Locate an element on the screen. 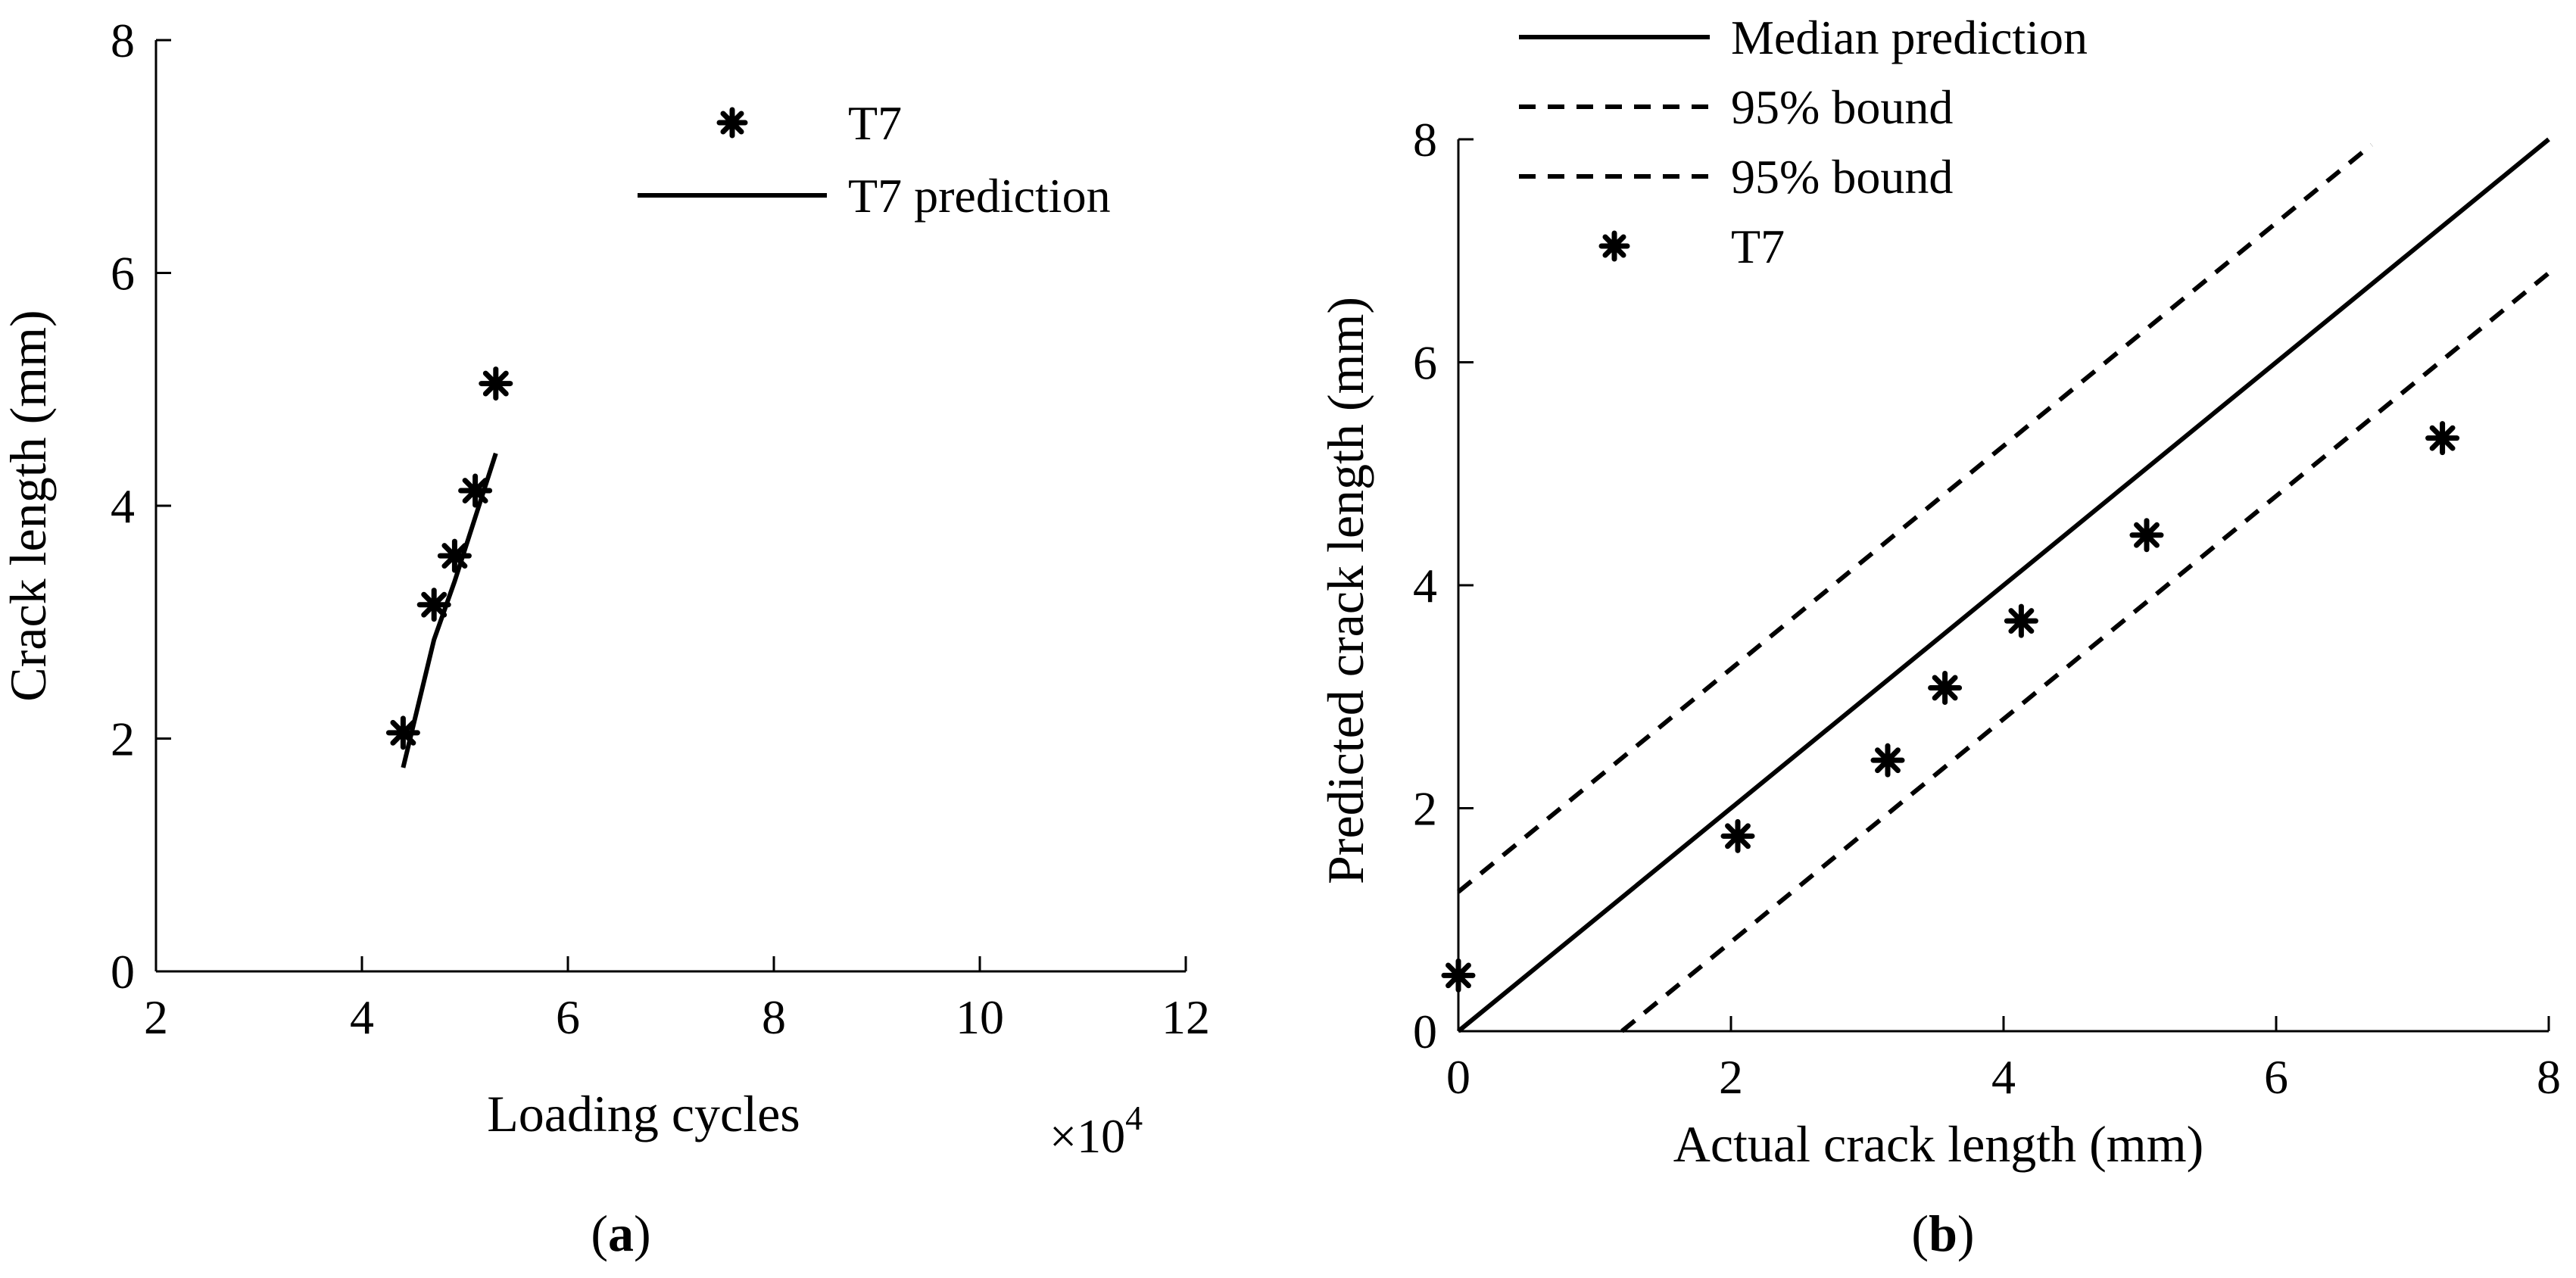 Image resolution: width=2576 pixels, height=1278 pixels. caption-letter: b is located at coordinates (1943, 1233).